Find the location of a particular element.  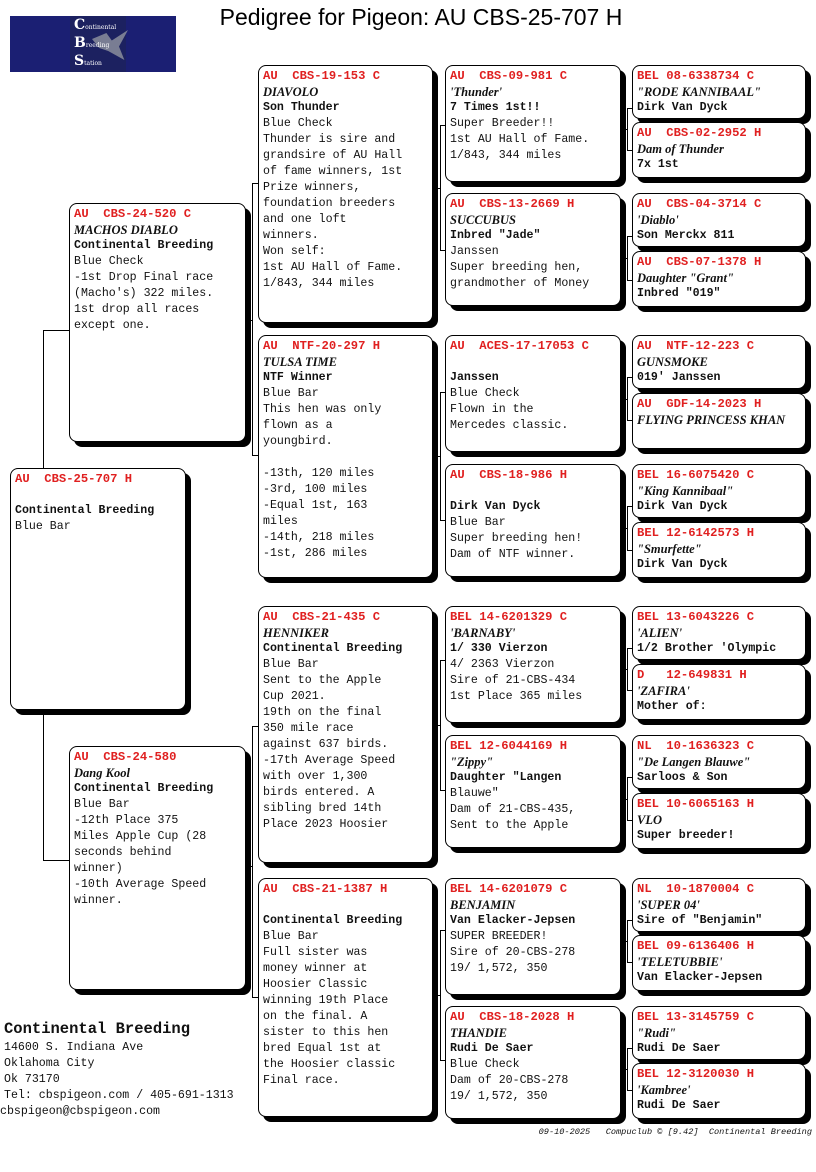

note-line: bred Equal 1st at is located at coordinates (322, 1048).